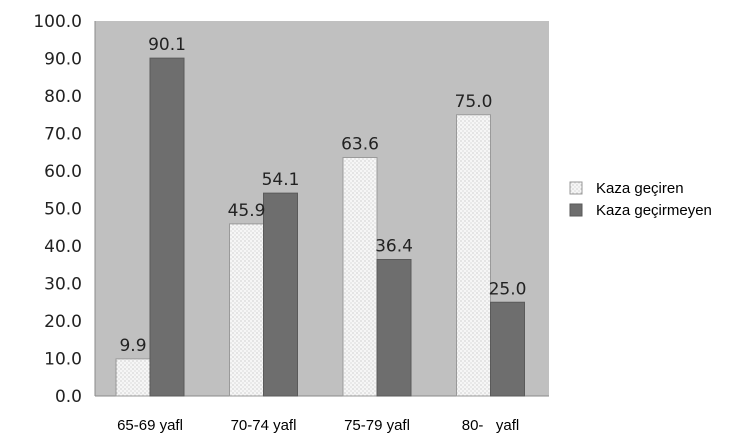 This screenshot has width=743, height=440. Describe the element at coordinates (132, 346) in the screenshot. I see `data-label: 9.9` at that location.